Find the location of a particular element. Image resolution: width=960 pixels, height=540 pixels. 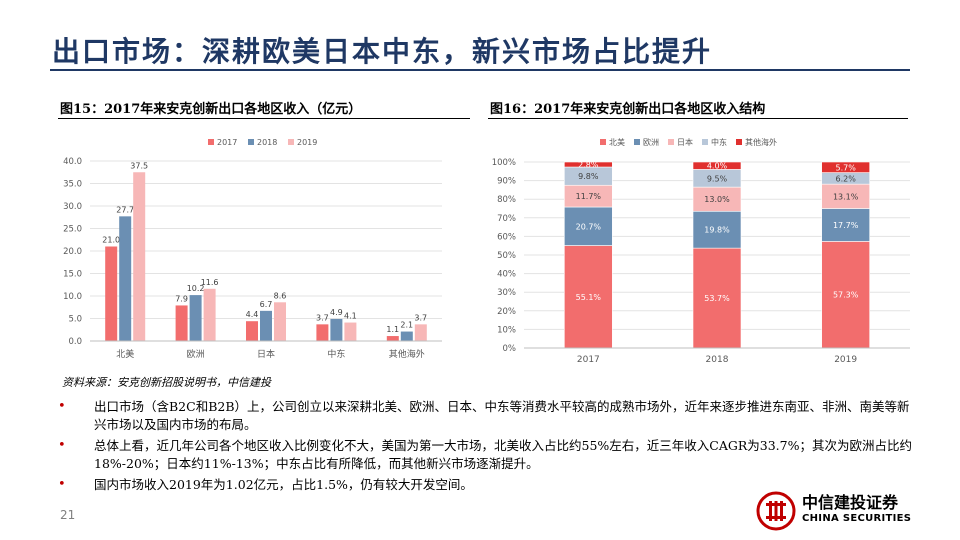

chart2-y-tick-label: 90% is located at coordinates (506, 182).